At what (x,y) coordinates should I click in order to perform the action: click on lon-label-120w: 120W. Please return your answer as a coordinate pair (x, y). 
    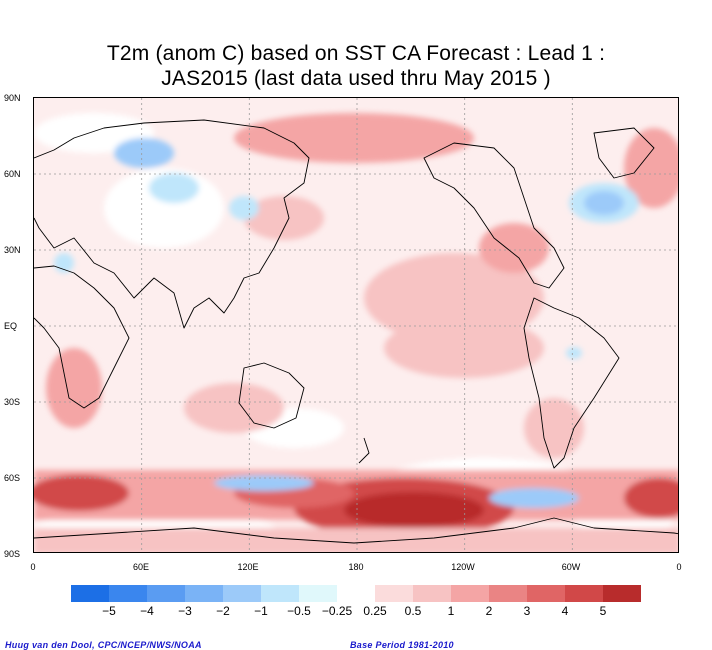
    Looking at the image, I should click on (463, 567).